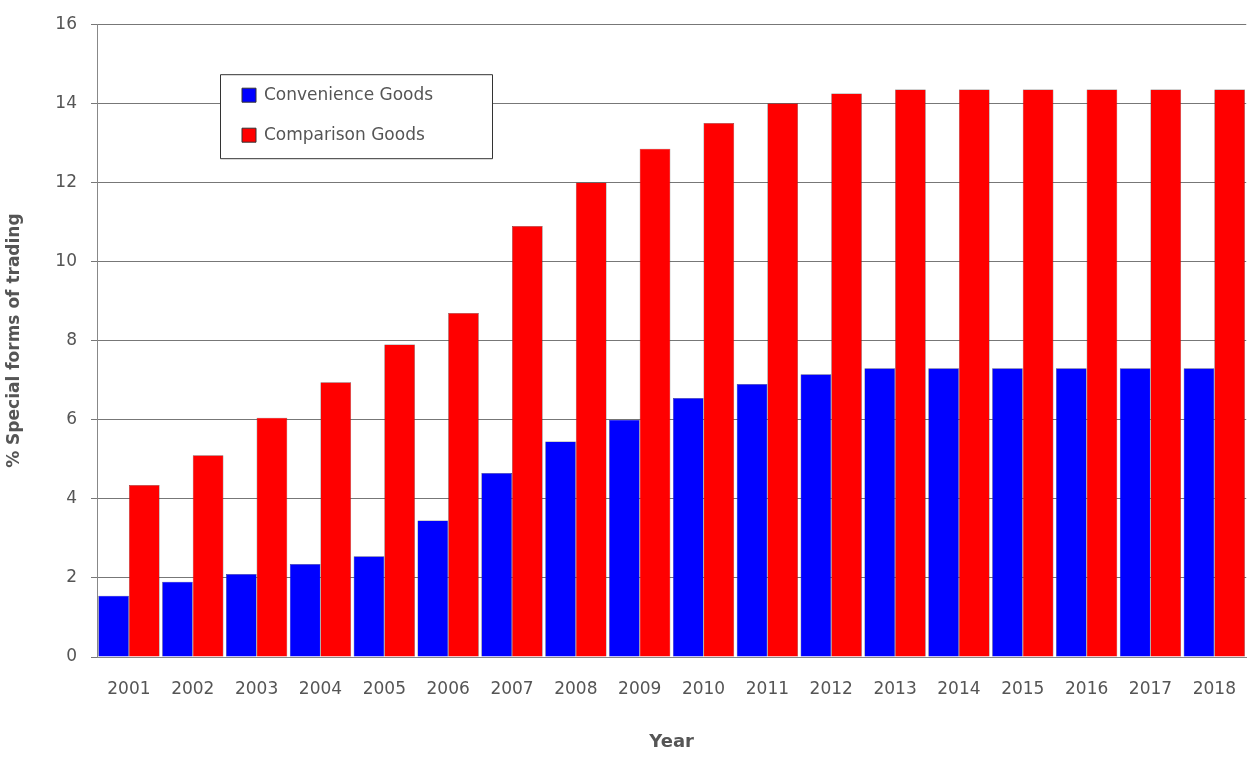  What do you see at coordinates (66, 22) in the screenshot?
I see `y-tick-label: 16` at bounding box center [66, 22].